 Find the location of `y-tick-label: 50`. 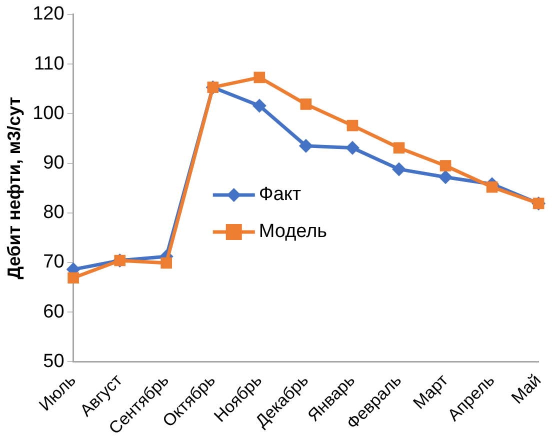

y-tick-label: 50 is located at coordinates (53, 361).